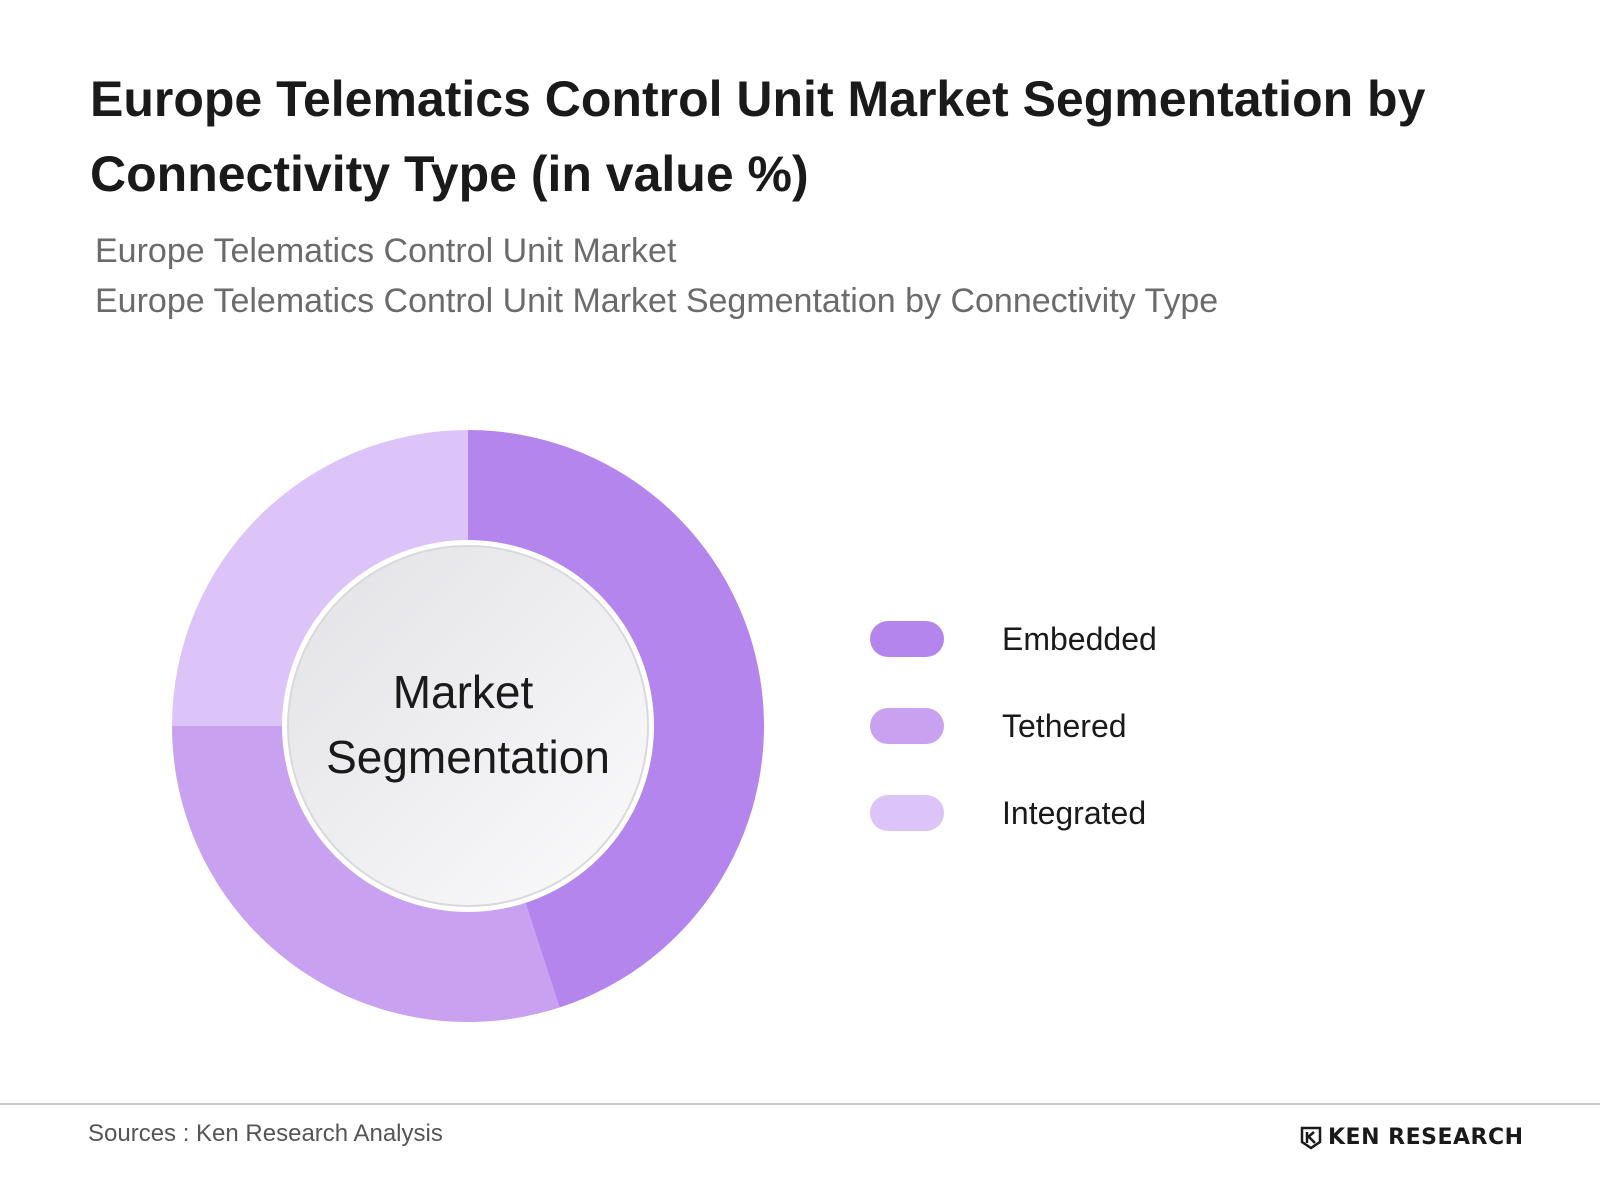 The width and height of the screenshot is (1600, 1200). I want to click on ken-research-logo: KEN RESEARCH, so click(1411, 1139).